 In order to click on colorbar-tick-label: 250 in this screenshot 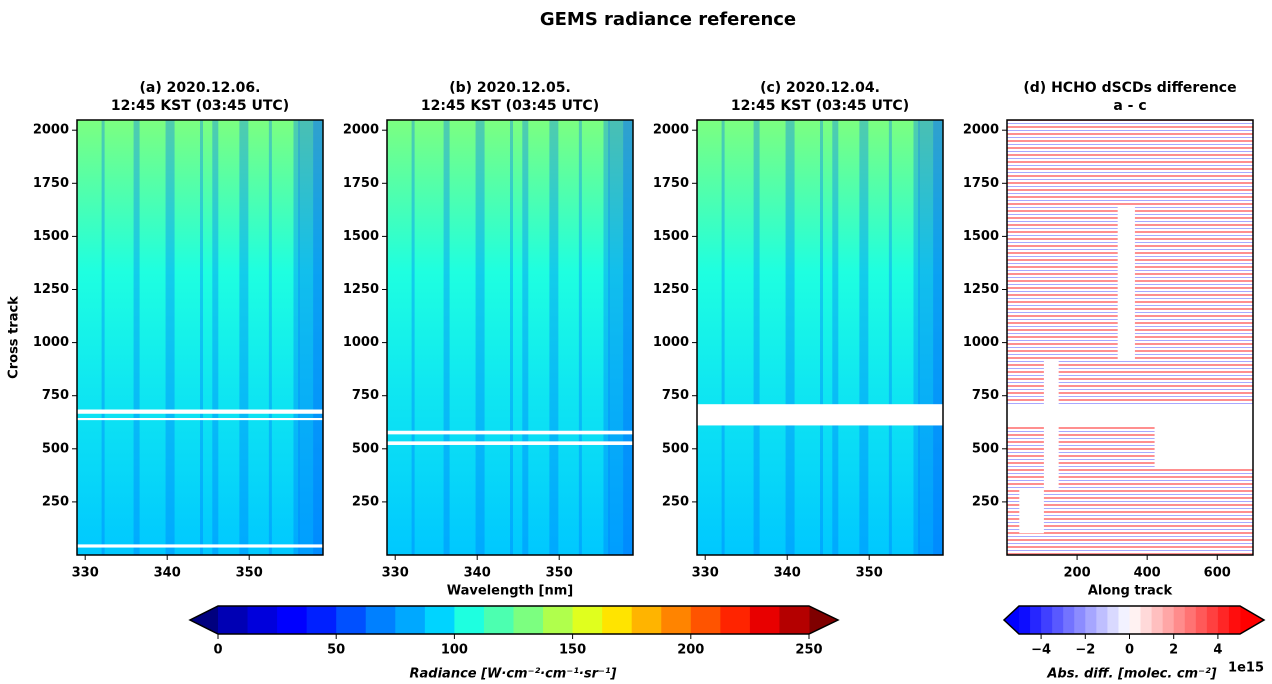, I will do `click(808, 650)`.